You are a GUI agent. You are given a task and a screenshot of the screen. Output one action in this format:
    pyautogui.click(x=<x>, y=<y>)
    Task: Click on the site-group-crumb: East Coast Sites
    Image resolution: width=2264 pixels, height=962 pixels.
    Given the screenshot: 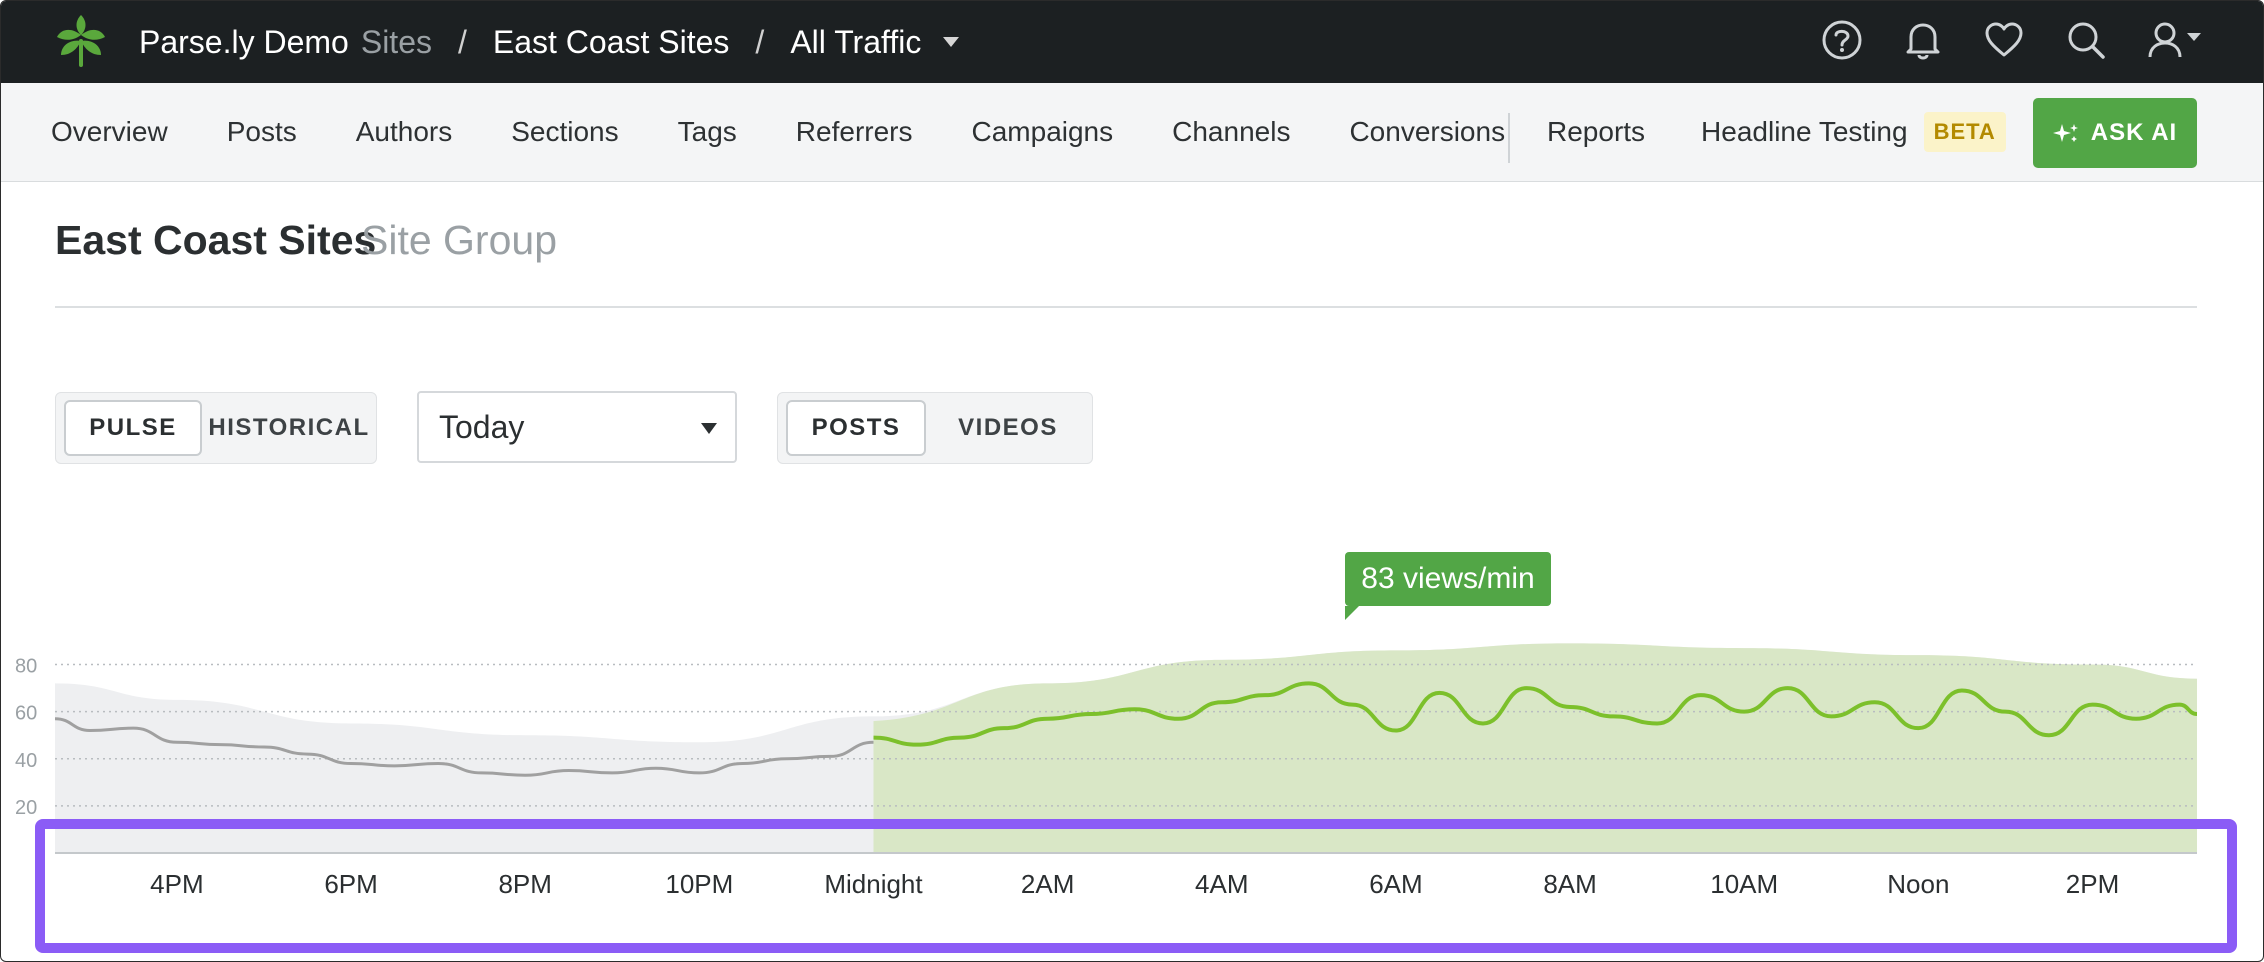 What is the action you would take?
    pyautogui.click(x=611, y=41)
    